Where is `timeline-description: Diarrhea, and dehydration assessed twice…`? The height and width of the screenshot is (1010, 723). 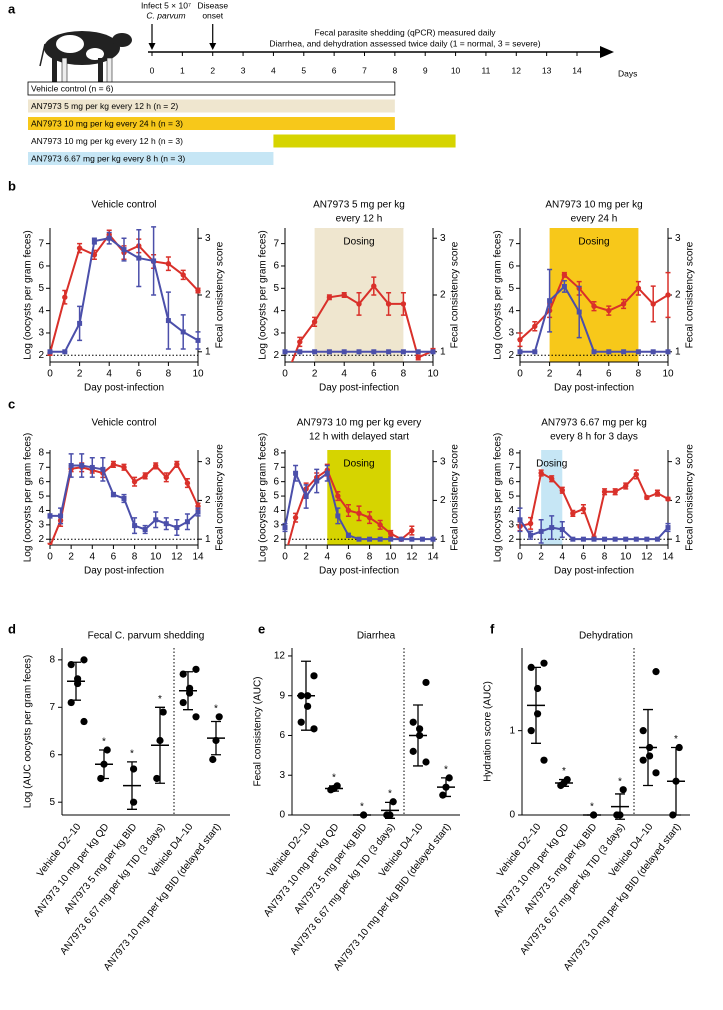
timeline-description: Diarrhea, and dehydration assessed twice… is located at coordinates (404, 43).